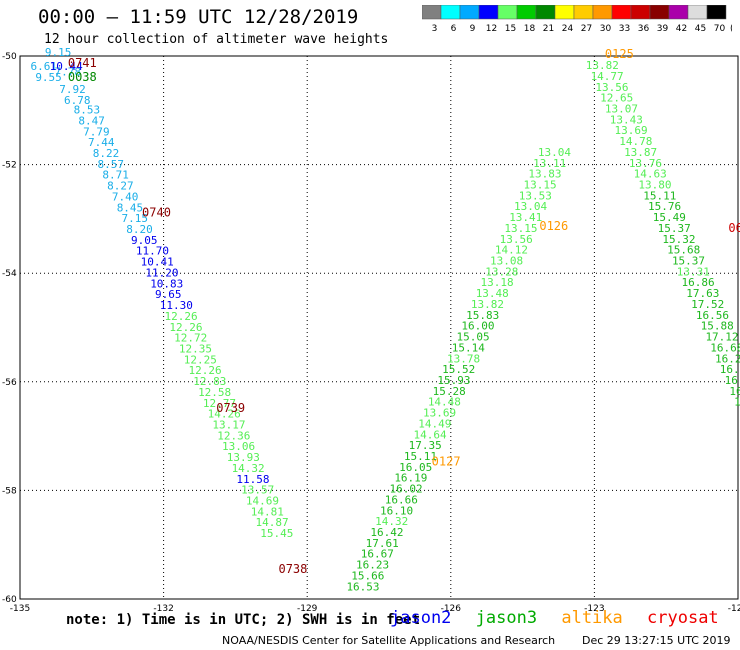  Describe the element at coordinates (168, 294) in the screenshot. I see `wave-height-value: 9.65` at that location.